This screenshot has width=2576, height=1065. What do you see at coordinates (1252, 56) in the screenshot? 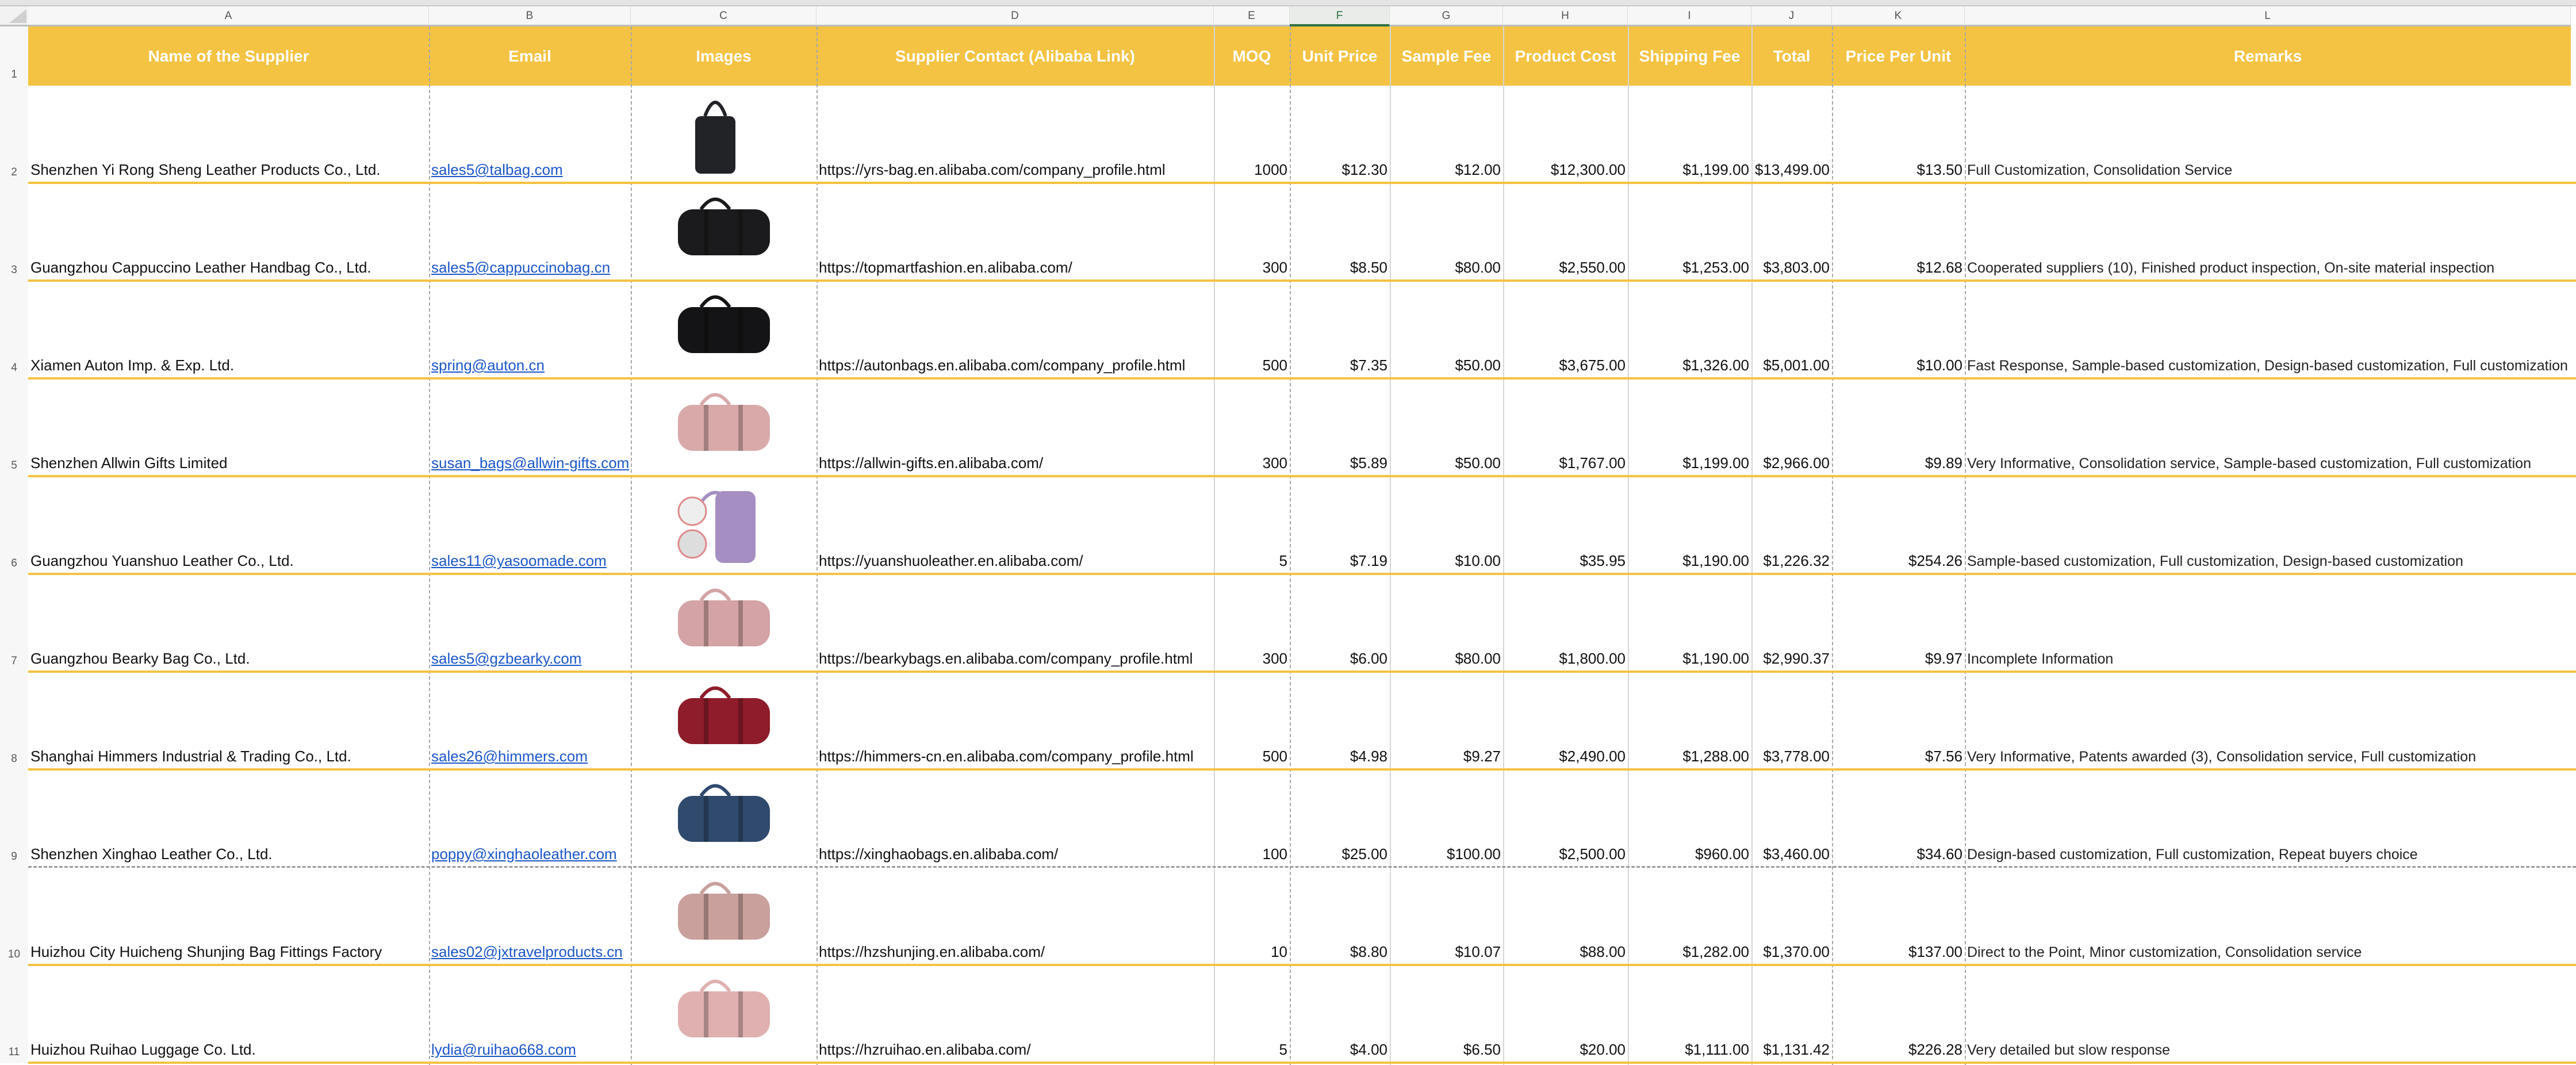
I see `header-moq: MOQ` at bounding box center [1252, 56].